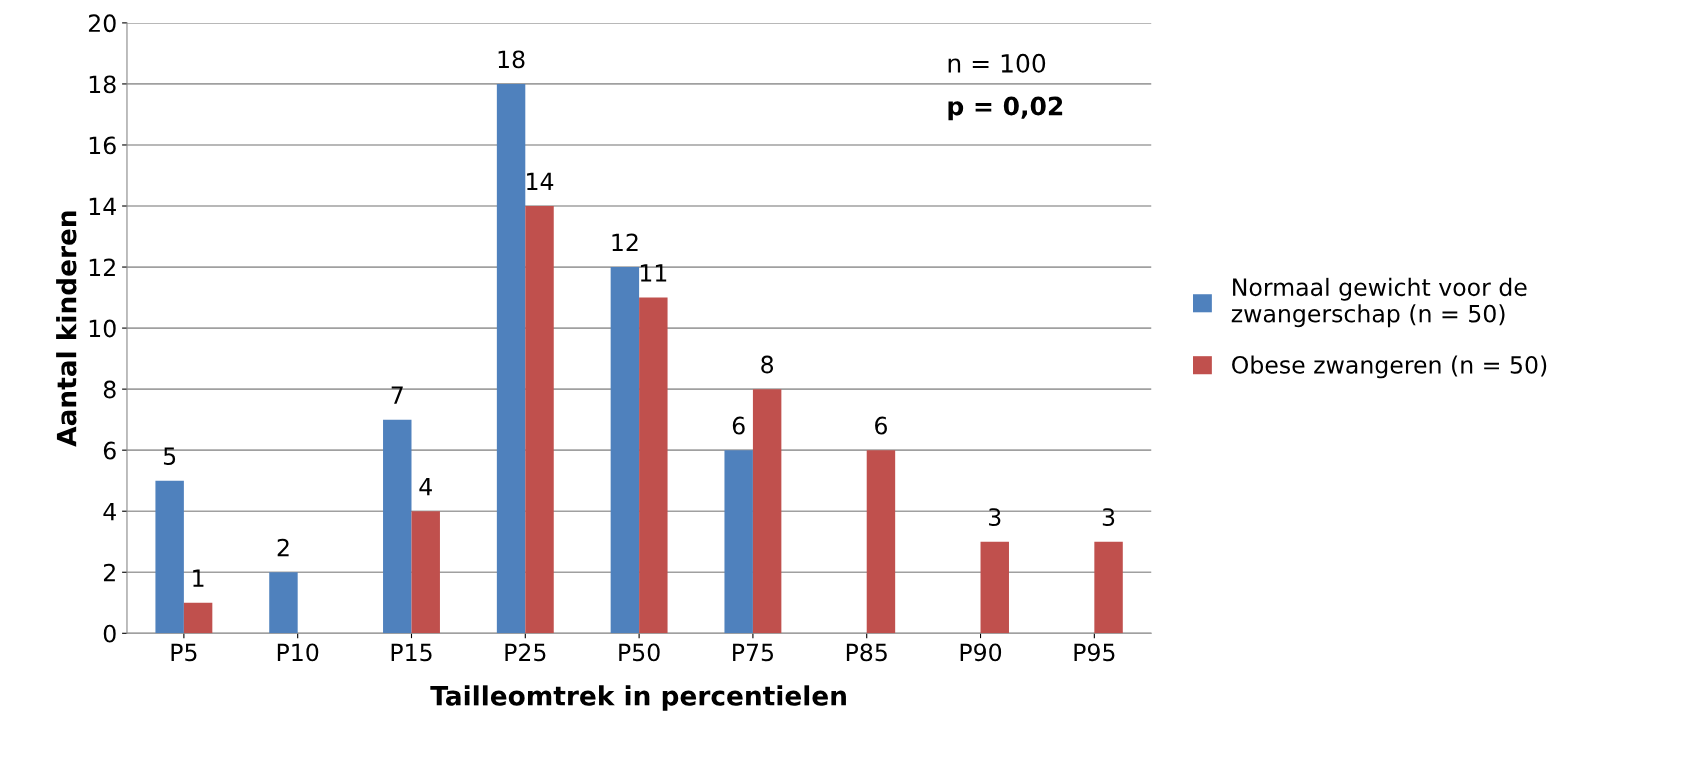  Describe the element at coordinates (653, 273) in the screenshot. I see `data-label: 11` at that location.